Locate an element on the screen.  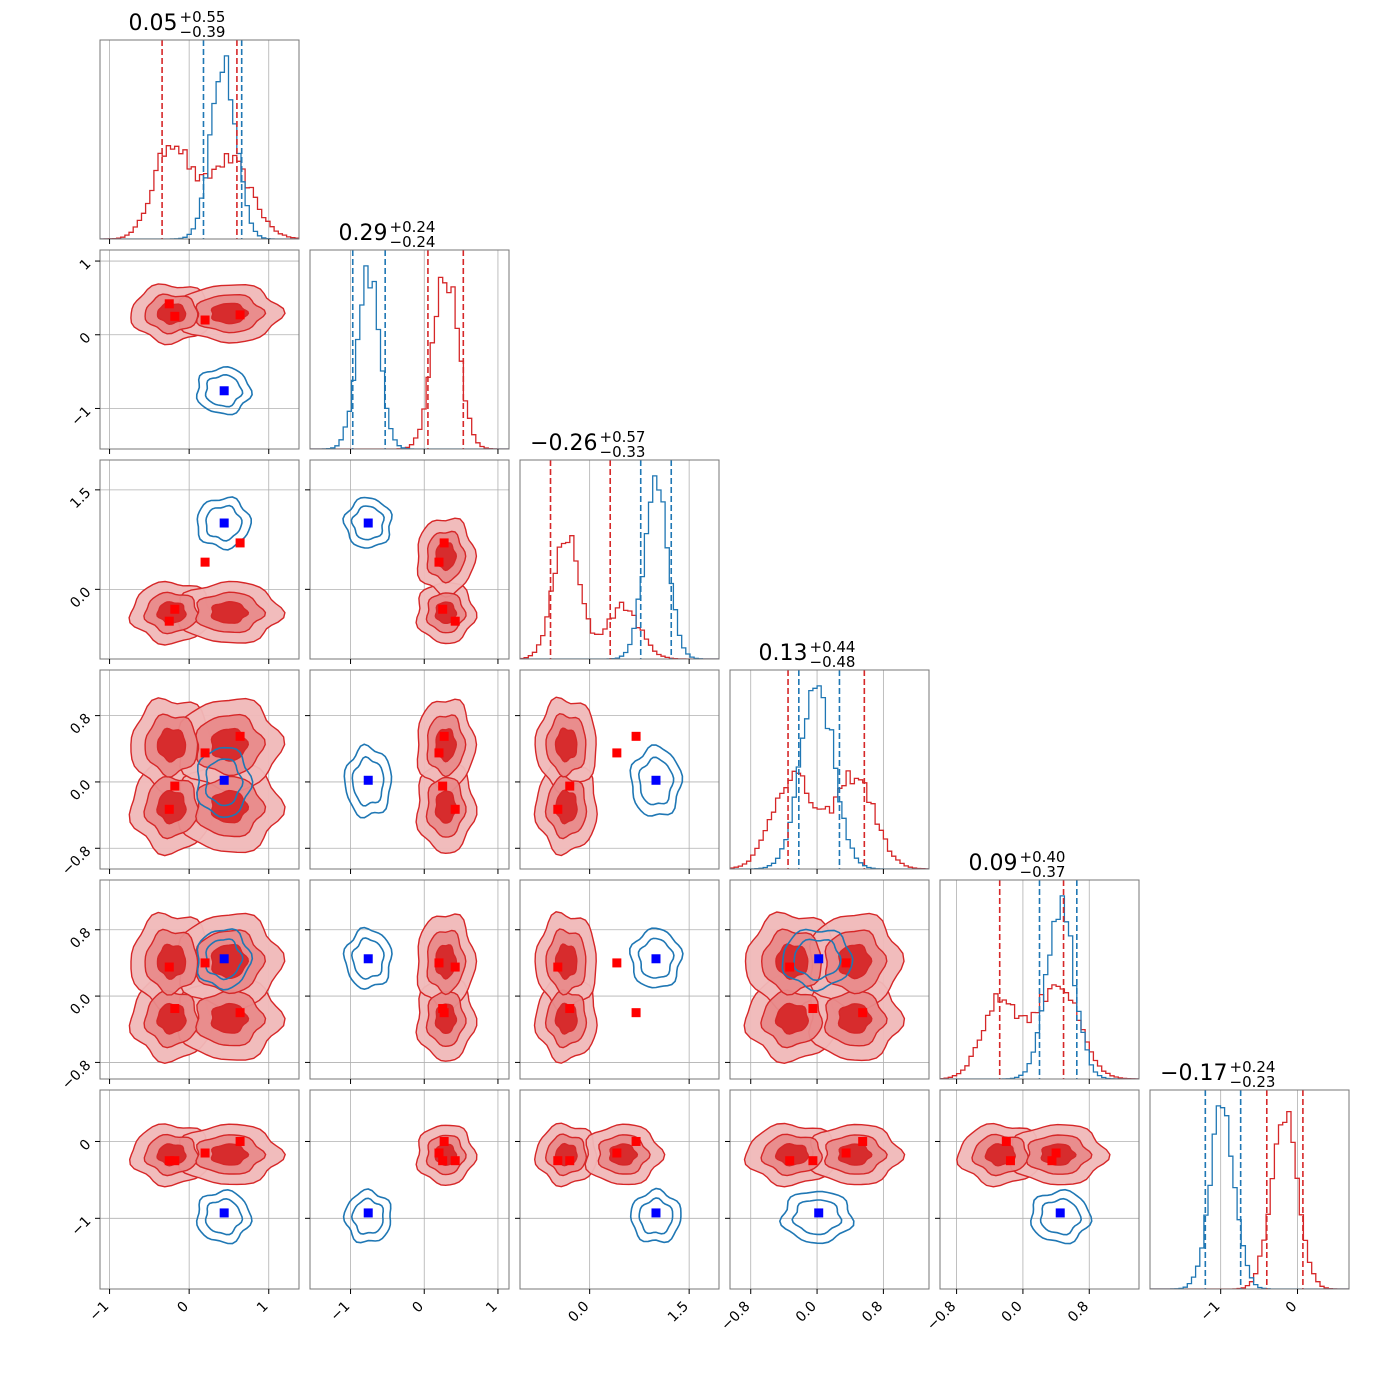
histogram-panel-1: 0.29 +0.24−0.24 is located at coordinates (409, 336).